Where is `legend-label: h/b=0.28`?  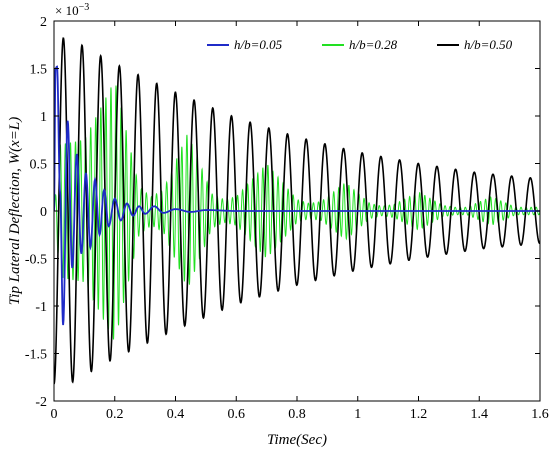
legend-label: h/b=0.28 is located at coordinates (373, 44).